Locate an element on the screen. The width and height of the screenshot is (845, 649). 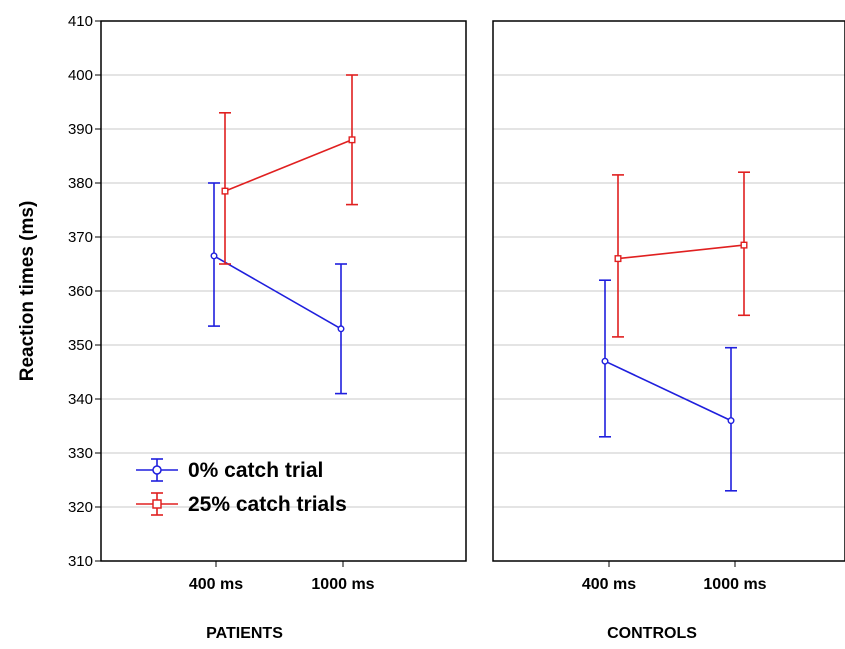
y-tick-label: 390 is located at coordinates (80, 129).